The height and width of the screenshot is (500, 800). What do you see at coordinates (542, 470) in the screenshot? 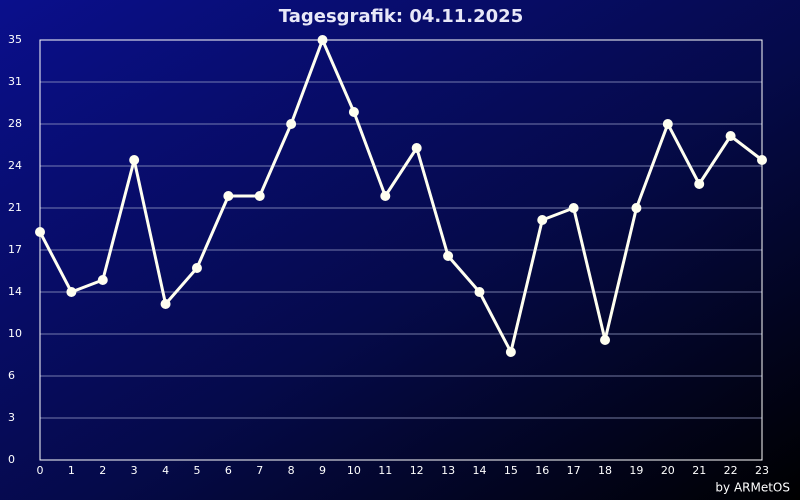
I see `x-tick-label: 16` at bounding box center [542, 470].